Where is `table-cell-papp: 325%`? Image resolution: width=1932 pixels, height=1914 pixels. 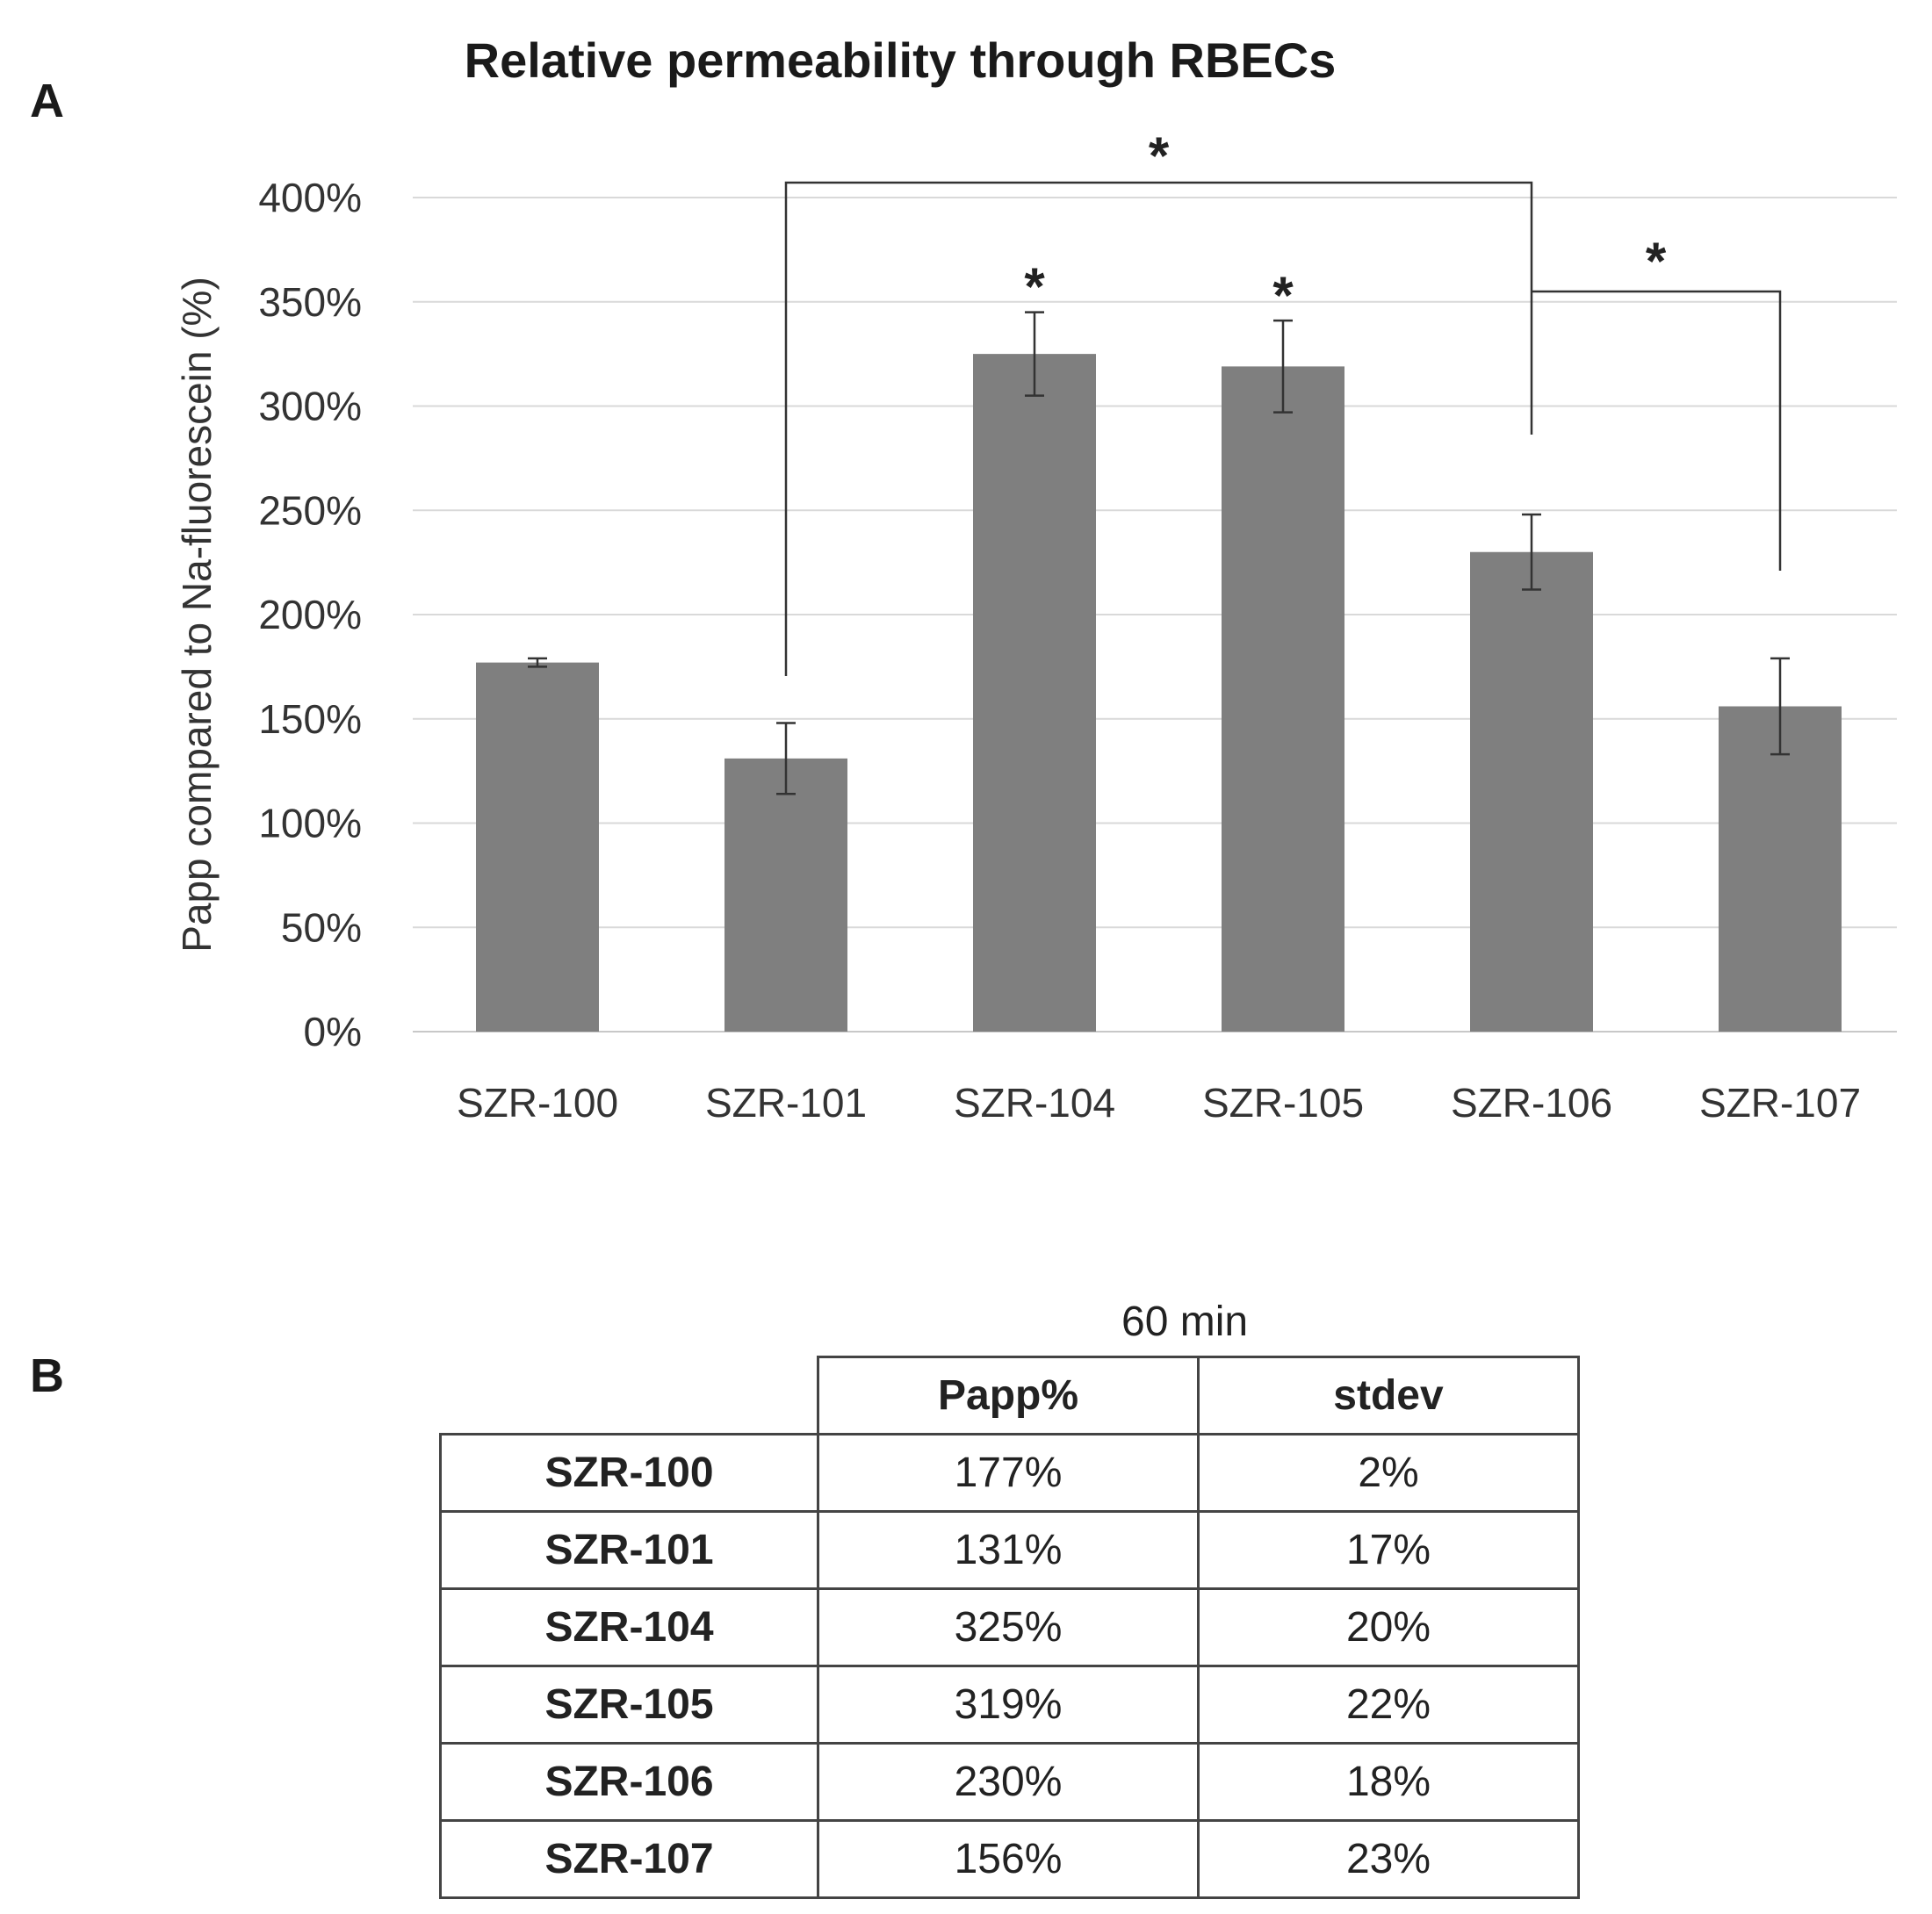
table-cell-papp: 325% is located at coordinates (1008, 1627).